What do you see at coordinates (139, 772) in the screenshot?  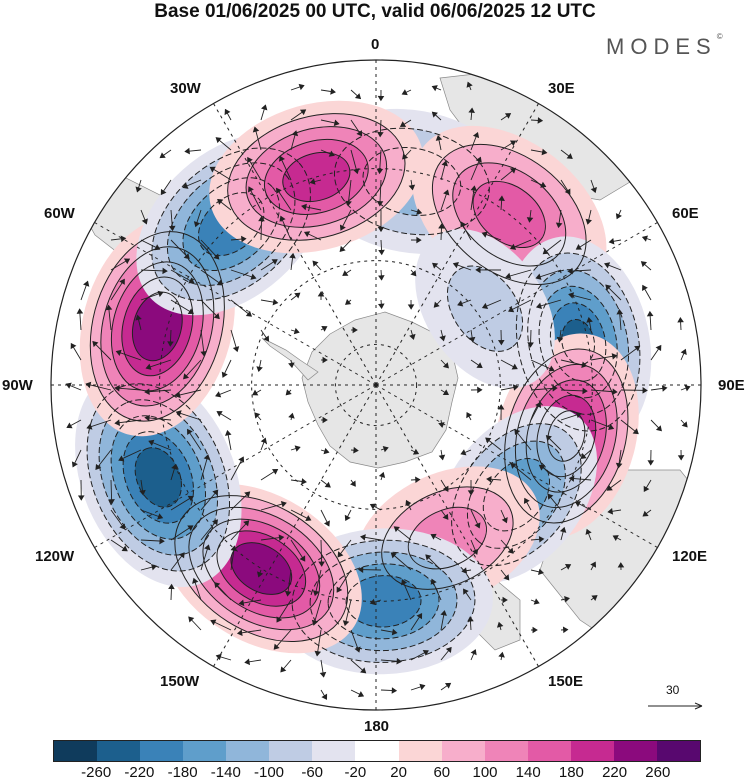 I see `colorbar-tick-label: -220` at bounding box center [139, 772].